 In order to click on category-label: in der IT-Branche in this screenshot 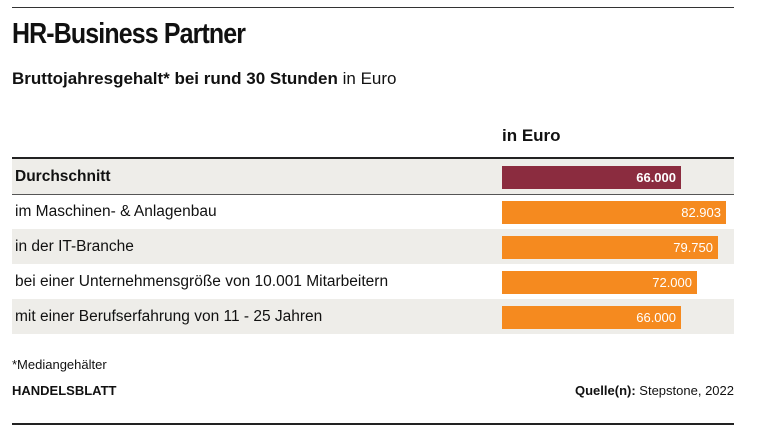, I will do `click(74, 246)`.